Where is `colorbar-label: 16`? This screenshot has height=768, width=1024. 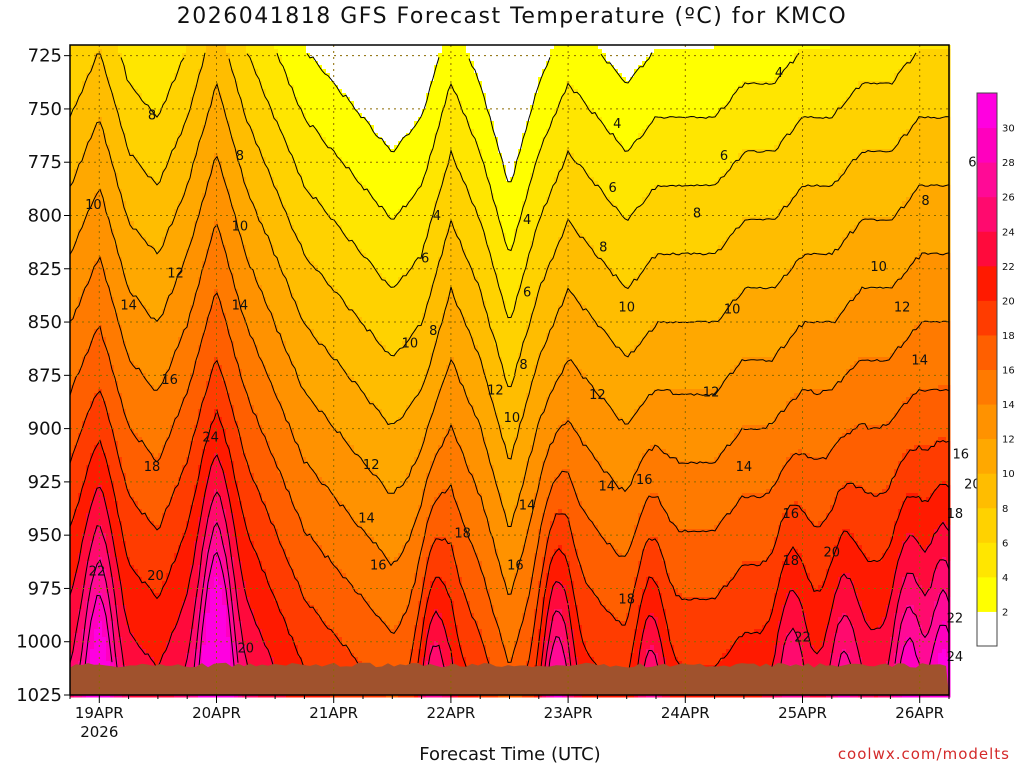 colorbar-label: 16 is located at coordinates (1008, 371).